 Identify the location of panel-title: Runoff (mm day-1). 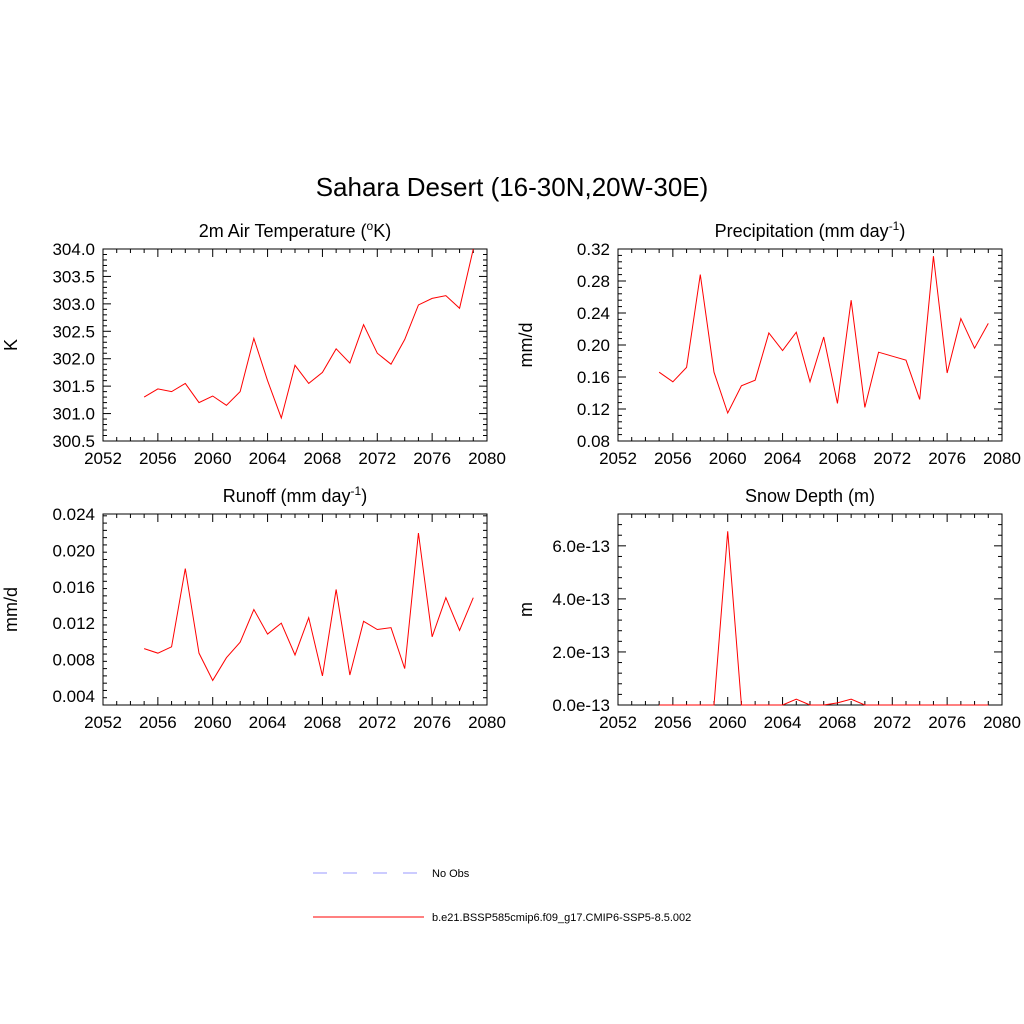
(295, 495).